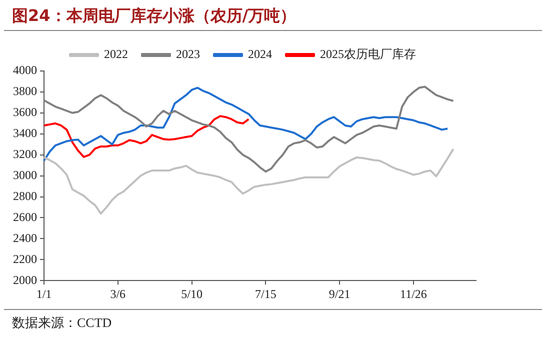 Image resolution: width=546 pixels, height=345 pixels. What do you see at coordinates (191, 293) in the screenshot?
I see `x-tick-label: 5/10` at bounding box center [191, 293].